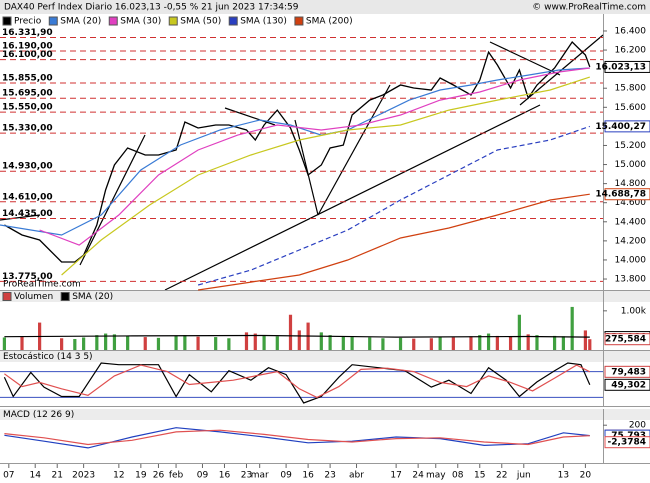  What do you see at coordinates (263, 22) in the screenshot?
I see `legend-label: SMA (130)` at bounding box center [263, 22].